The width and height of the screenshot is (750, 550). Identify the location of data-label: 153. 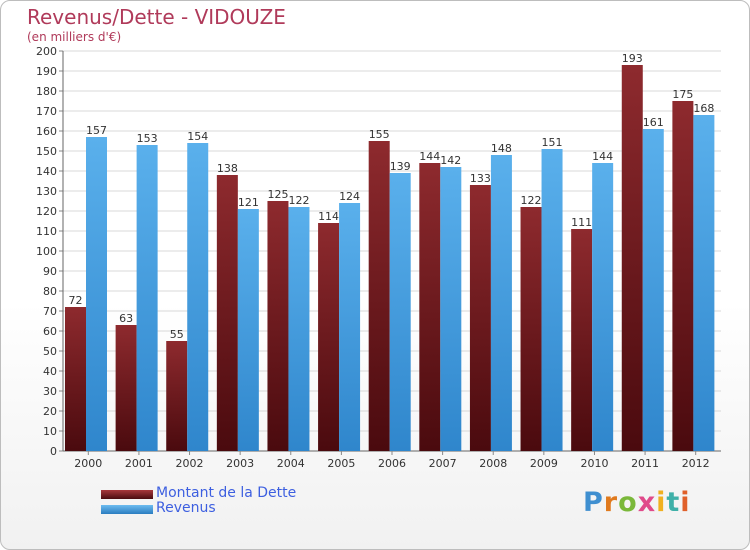
(147, 138).